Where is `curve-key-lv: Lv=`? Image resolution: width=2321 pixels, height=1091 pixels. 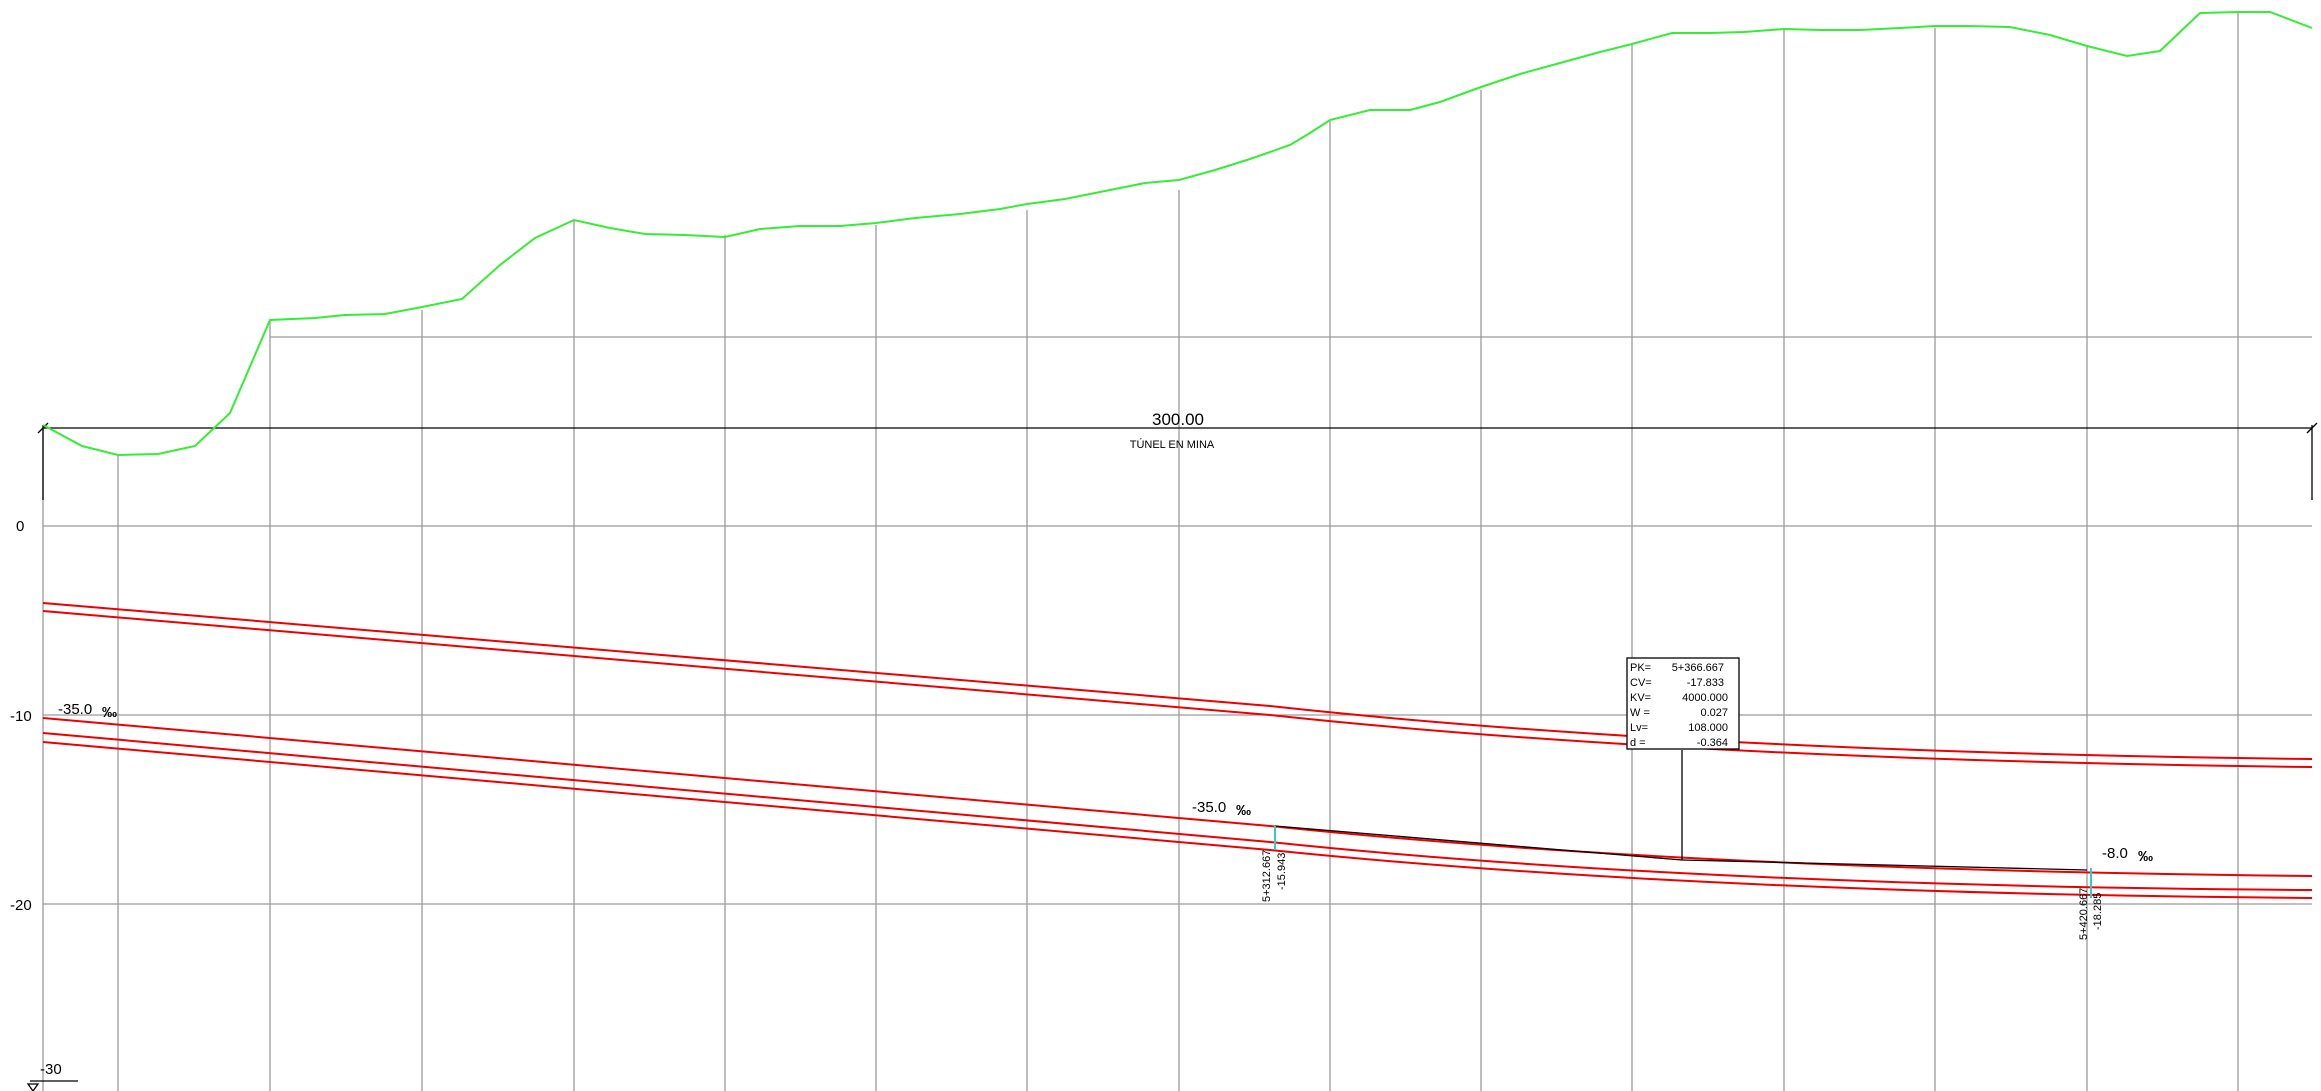 curve-key-lv: Lv= is located at coordinates (1639, 728).